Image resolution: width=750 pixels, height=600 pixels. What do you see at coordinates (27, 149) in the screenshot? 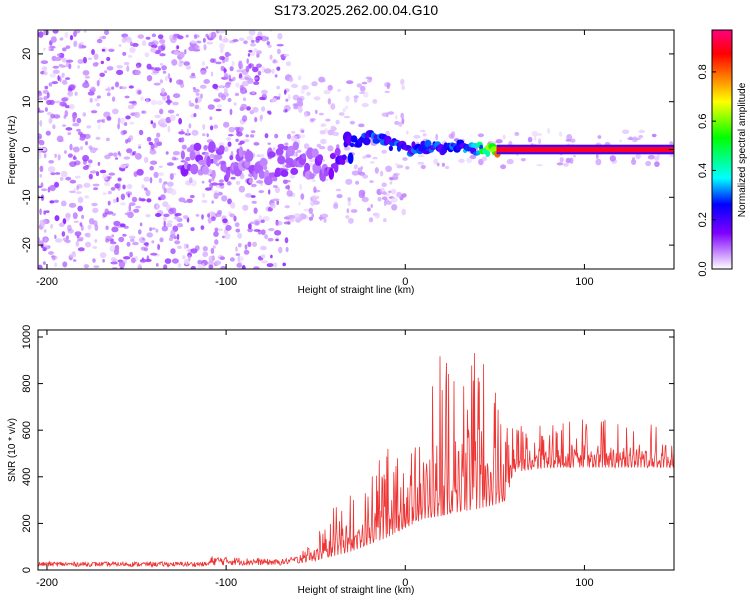
I see `y-tick-label: 0` at bounding box center [27, 149].